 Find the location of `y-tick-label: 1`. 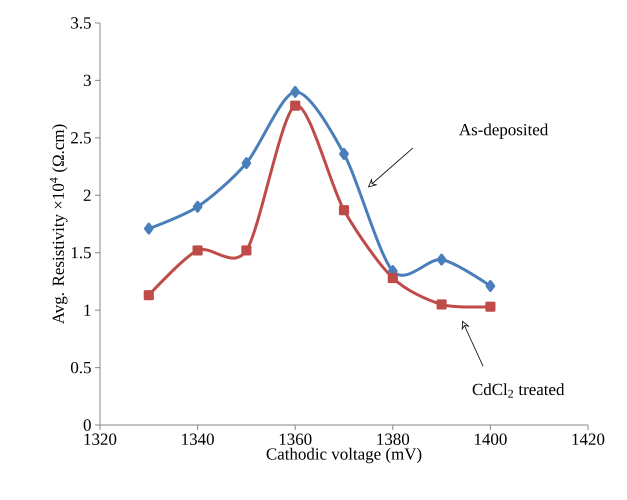

y-tick-label: 1 is located at coordinates (87, 310).